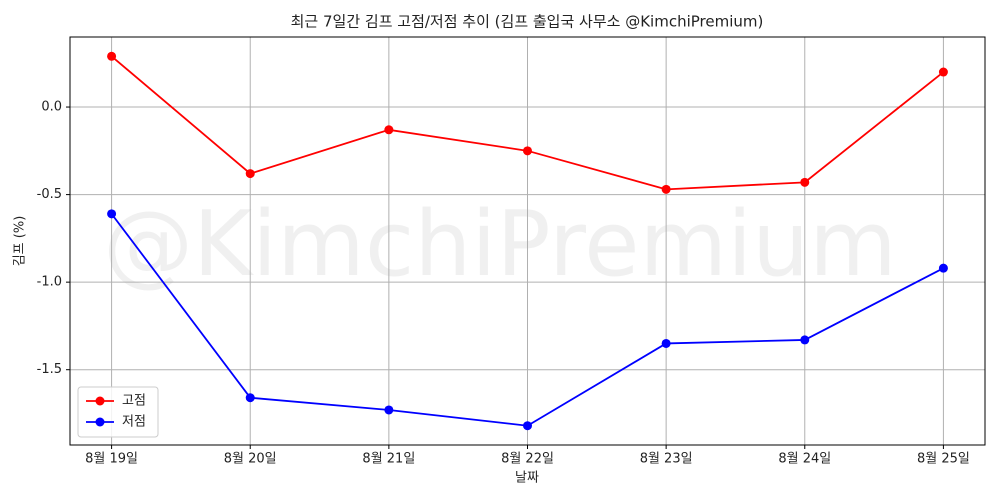  Describe the element at coordinates (51, 107) in the screenshot. I see `y-tick-label: 0.0` at that location.